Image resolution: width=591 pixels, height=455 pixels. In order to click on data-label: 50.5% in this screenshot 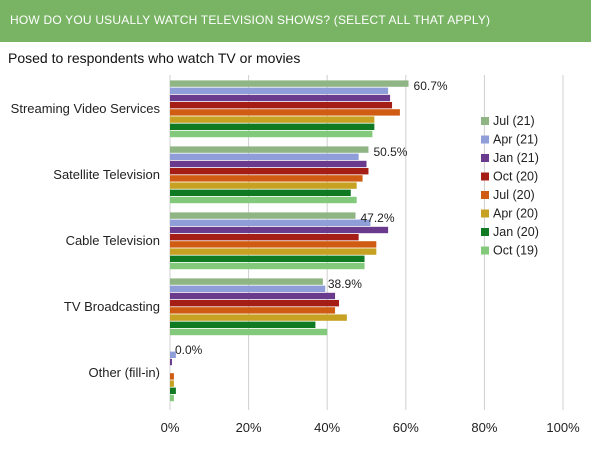, I will do `click(390, 152)`.